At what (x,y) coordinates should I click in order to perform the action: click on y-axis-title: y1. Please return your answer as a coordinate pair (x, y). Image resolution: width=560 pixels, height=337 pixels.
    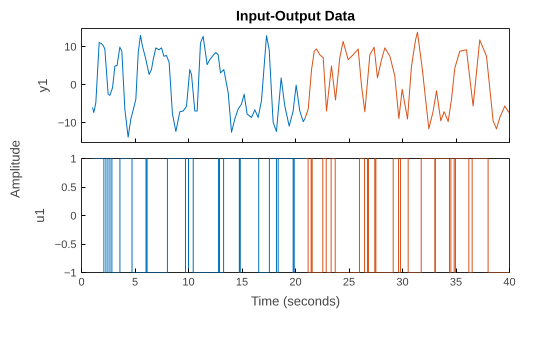
    Looking at the image, I should click on (42, 85).